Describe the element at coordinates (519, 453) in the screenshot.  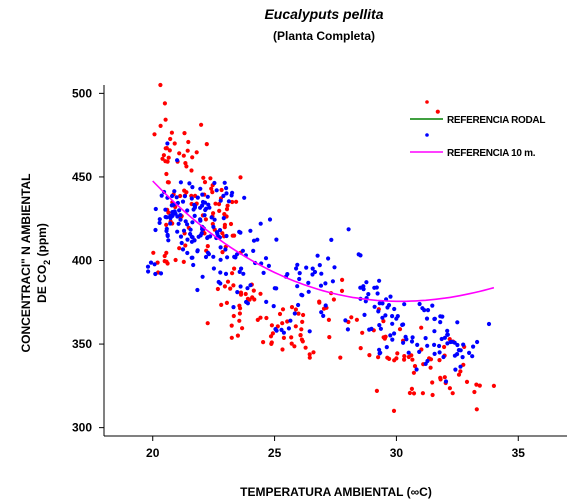
I see `x-tick-label: 35` at that location.